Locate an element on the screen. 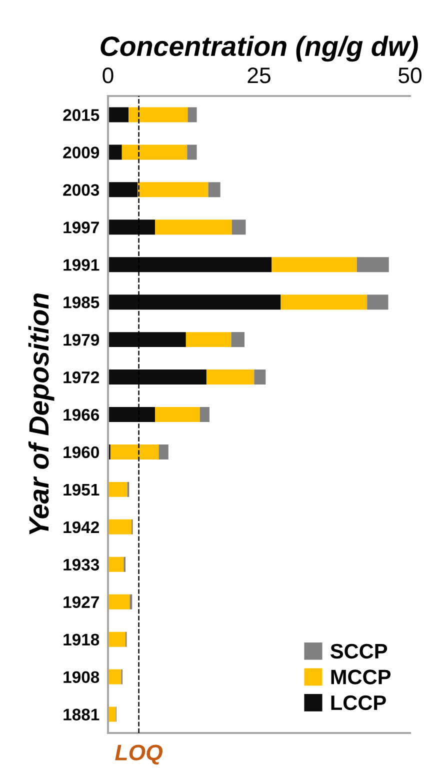 This screenshot has height=771, width=424. y-tick-label: 1985 is located at coordinates (82, 302).